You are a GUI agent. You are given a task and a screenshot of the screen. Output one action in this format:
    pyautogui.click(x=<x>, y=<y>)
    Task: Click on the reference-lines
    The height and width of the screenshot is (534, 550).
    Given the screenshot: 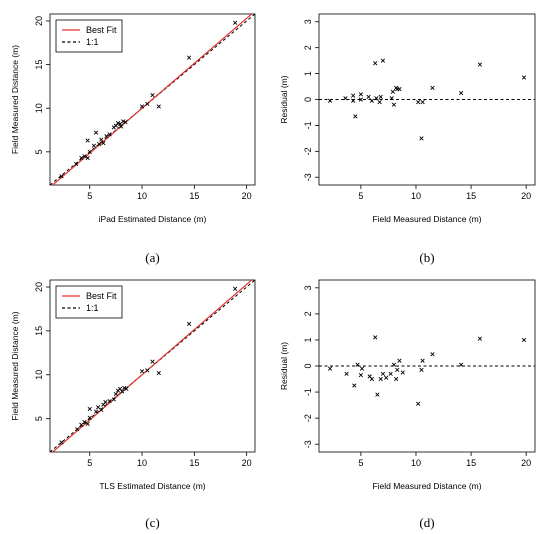 What is the action you would take?
    pyautogui.click(x=152, y=366)
    